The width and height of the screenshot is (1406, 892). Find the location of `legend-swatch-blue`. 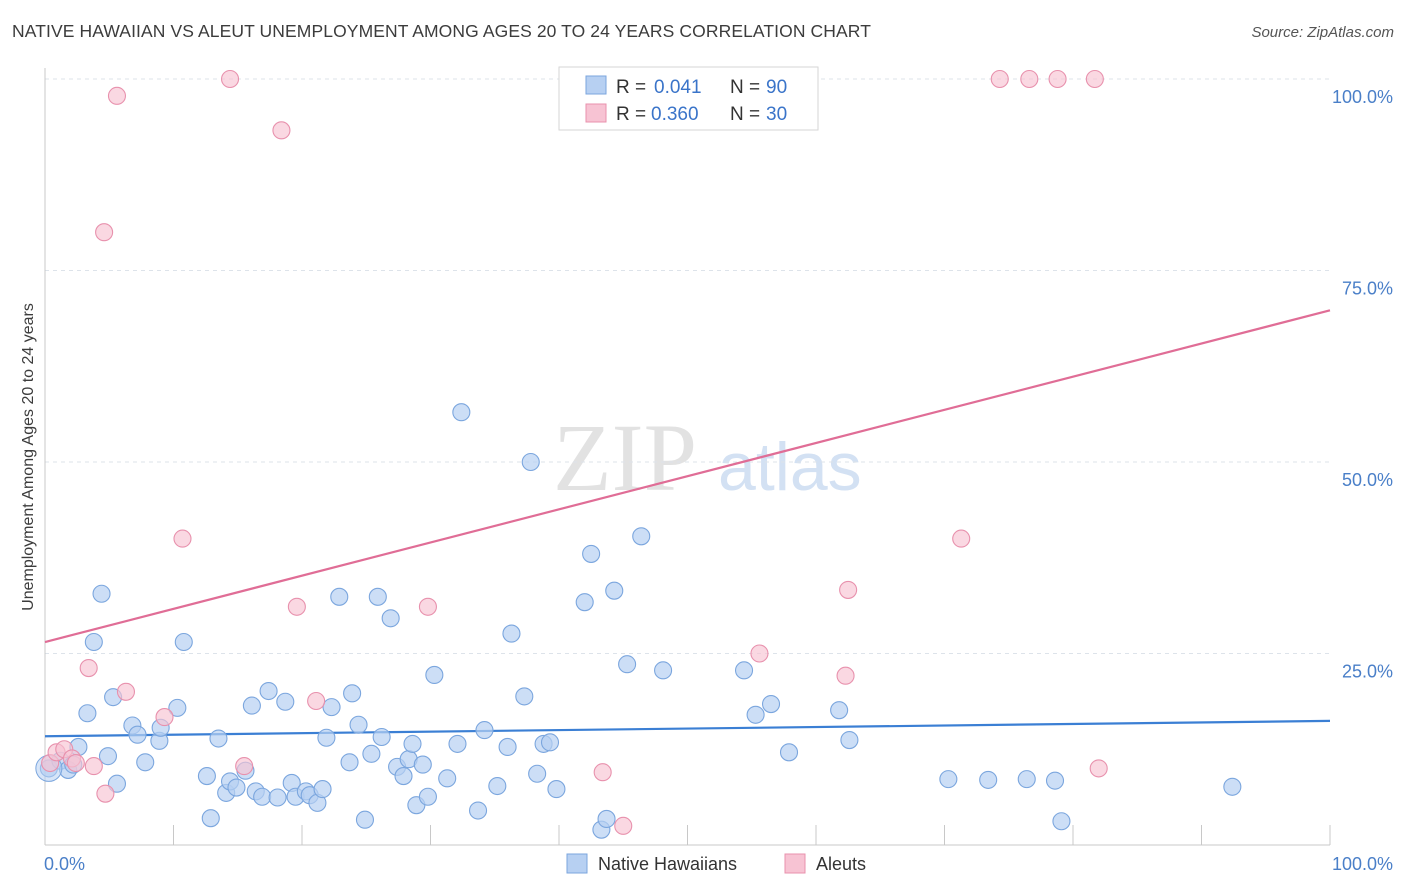

legend-swatch-blue is located at coordinates (596, 85).